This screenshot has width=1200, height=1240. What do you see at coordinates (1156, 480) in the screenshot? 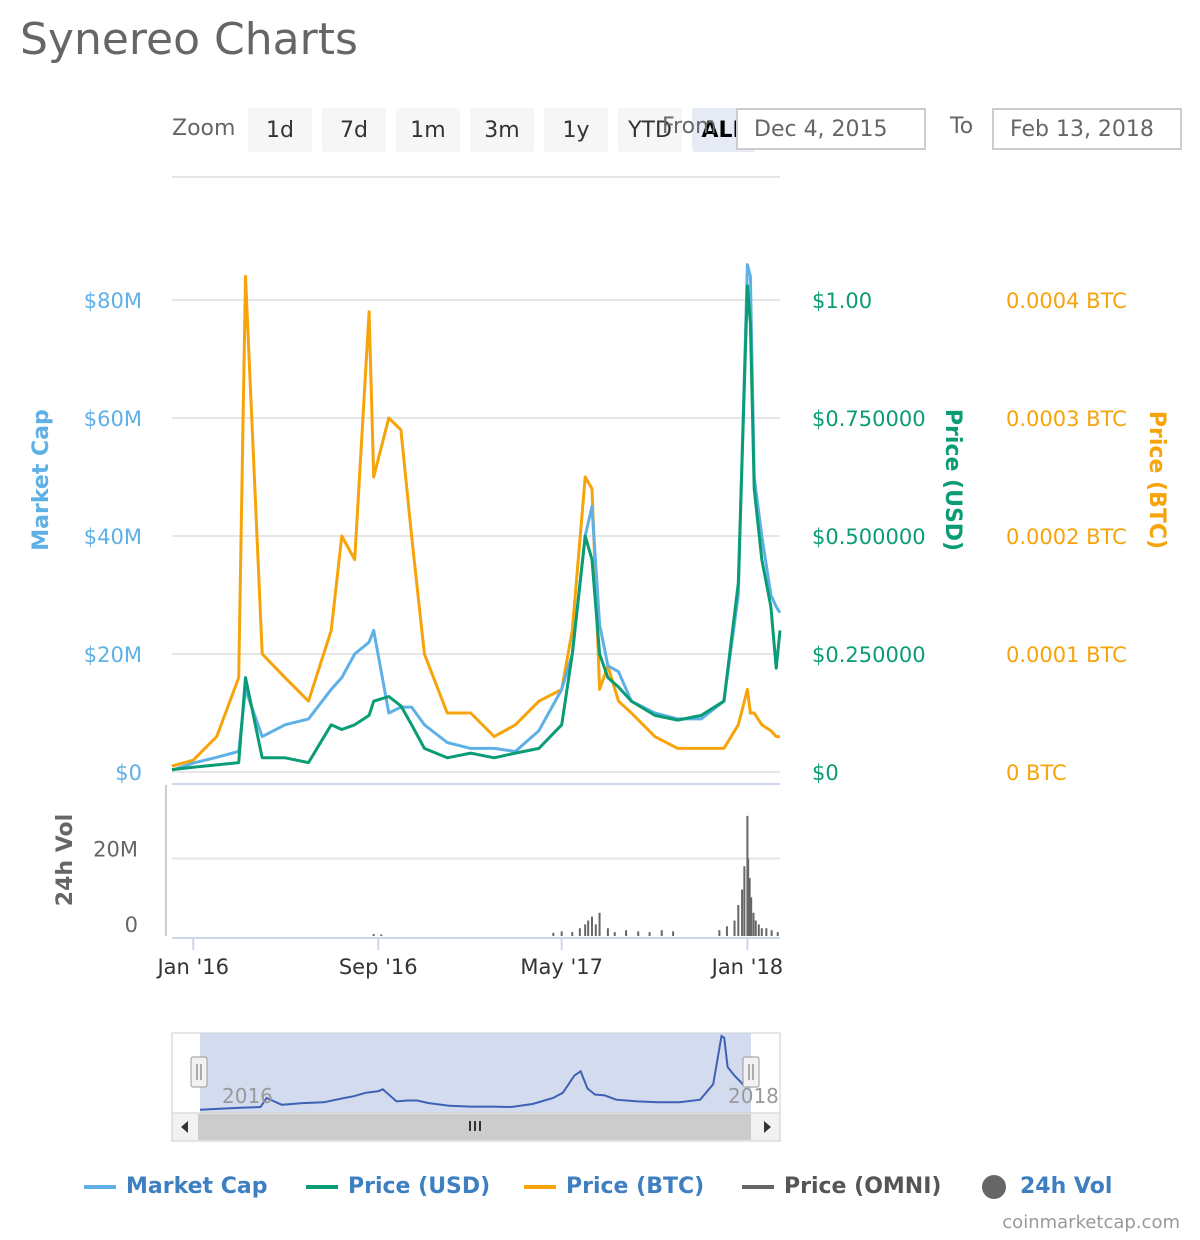
I see `price-btc-axis-title: Price (BTC)` at bounding box center [1156, 480].